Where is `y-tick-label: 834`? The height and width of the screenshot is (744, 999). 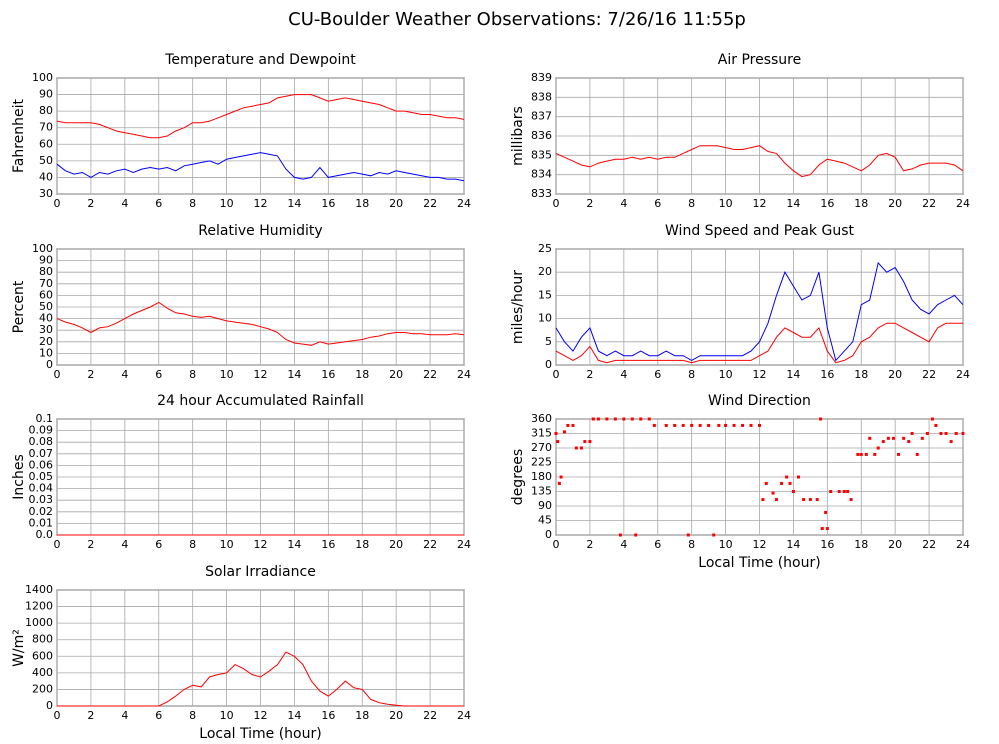 y-tick-label: 834 is located at coordinates (541, 174).